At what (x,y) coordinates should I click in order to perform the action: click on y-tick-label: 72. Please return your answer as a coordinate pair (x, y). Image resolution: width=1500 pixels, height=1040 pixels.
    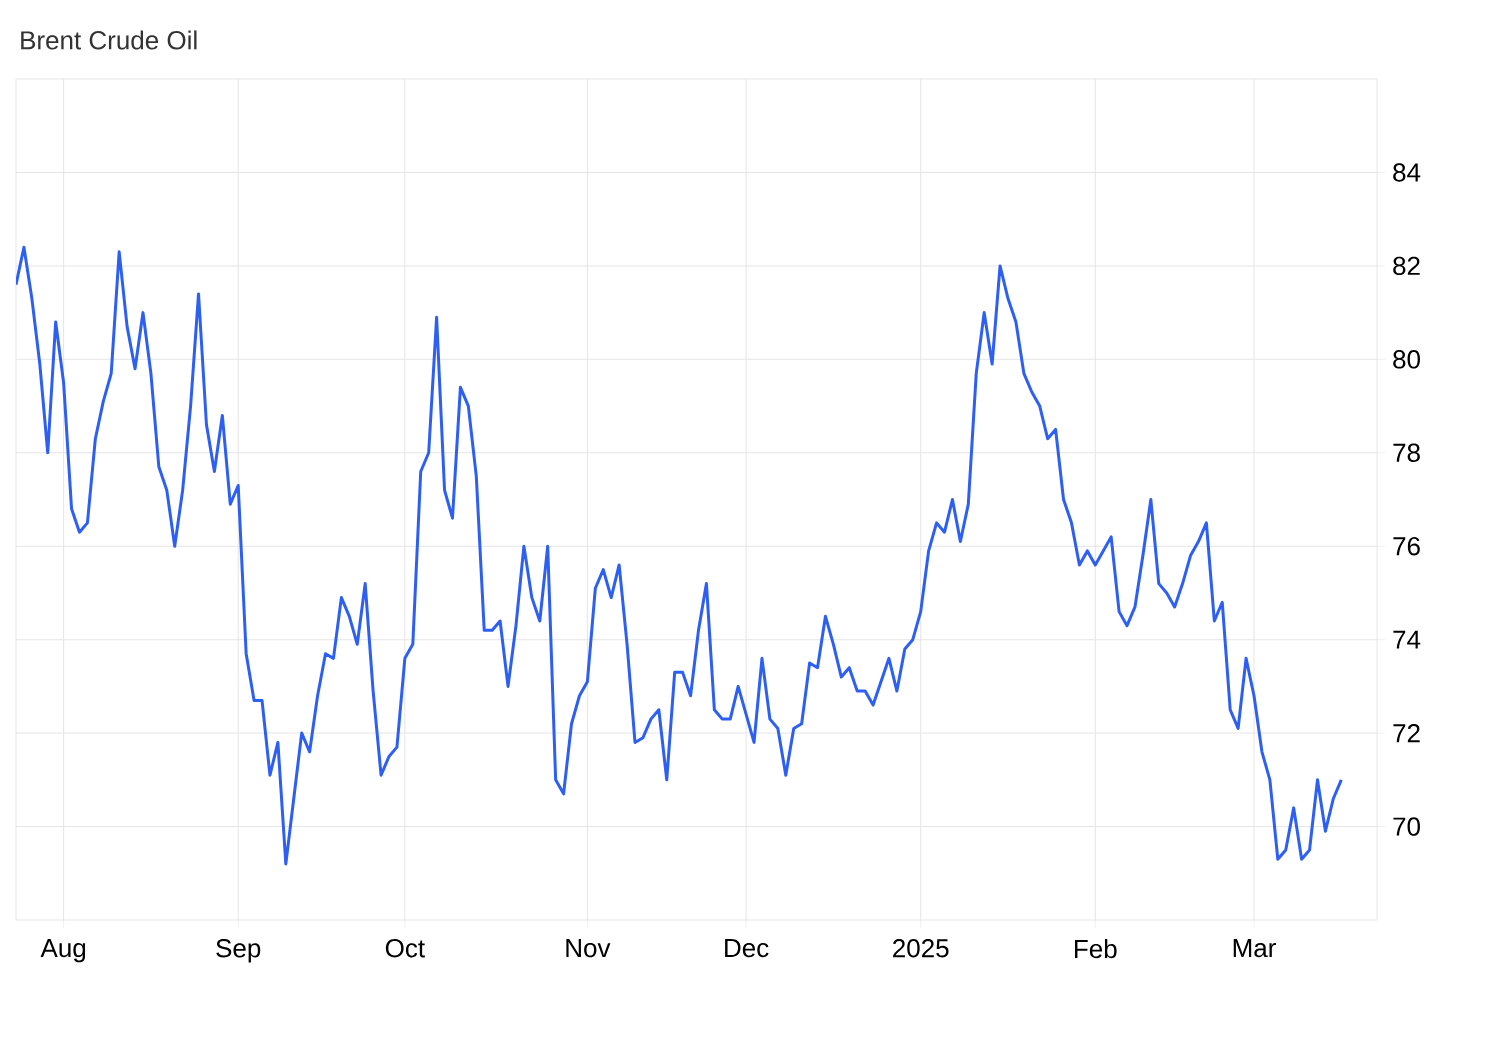
    Looking at the image, I should click on (1406, 733).